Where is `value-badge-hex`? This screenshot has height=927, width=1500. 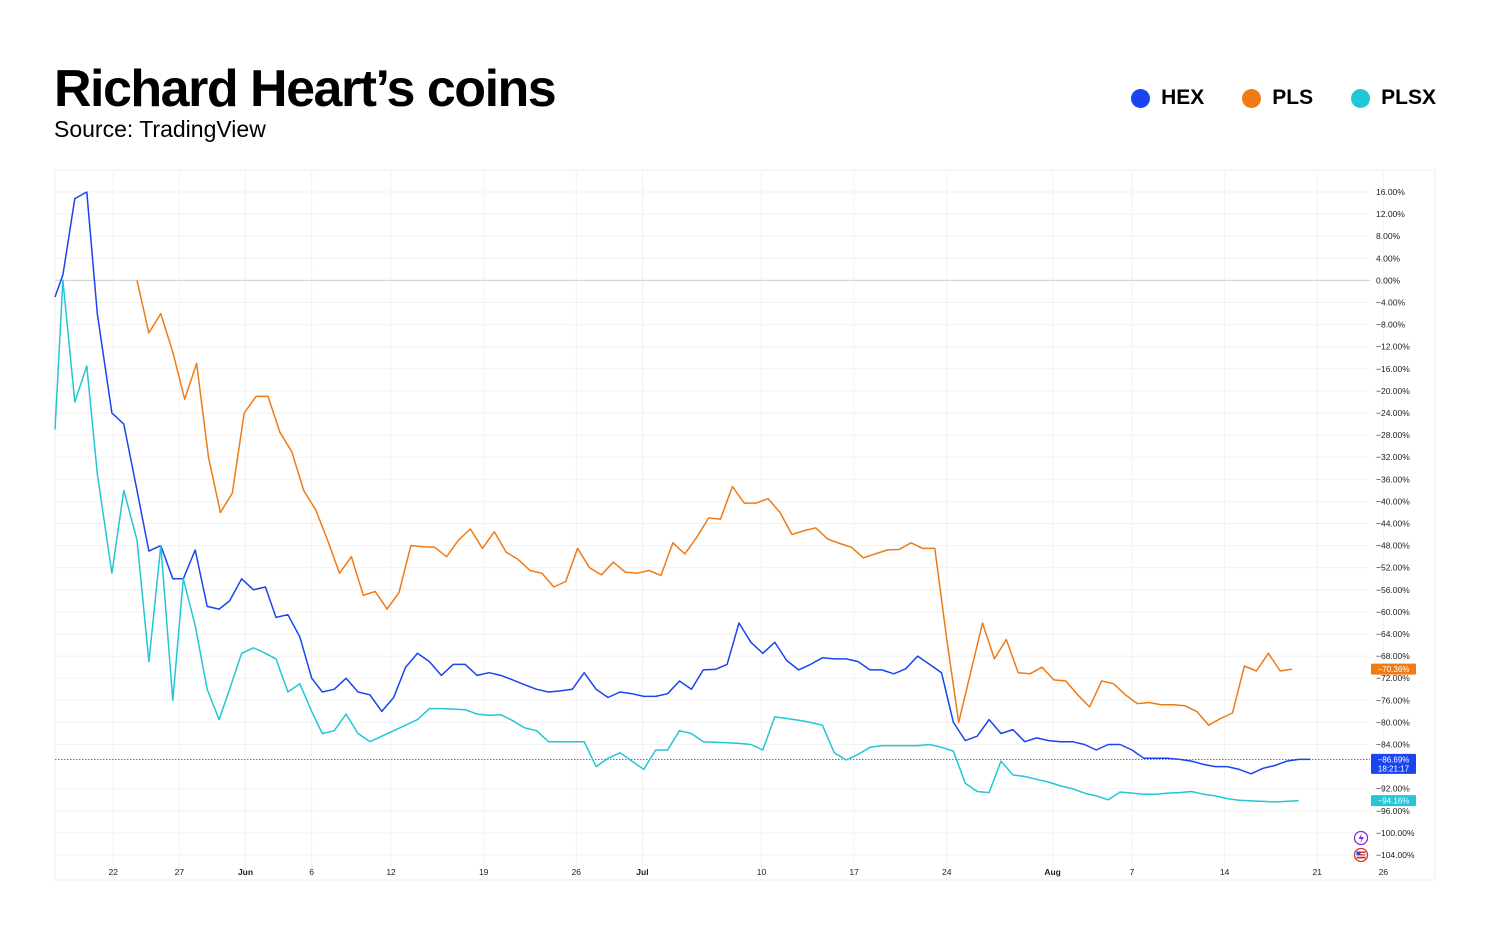 value-badge-hex is located at coordinates (1393, 763).